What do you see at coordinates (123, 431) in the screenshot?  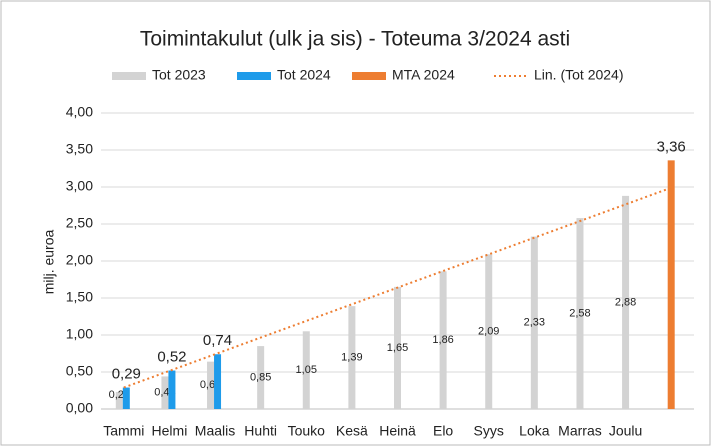 I see `x-tick-label: Tammi` at bounding box center [123, 431].